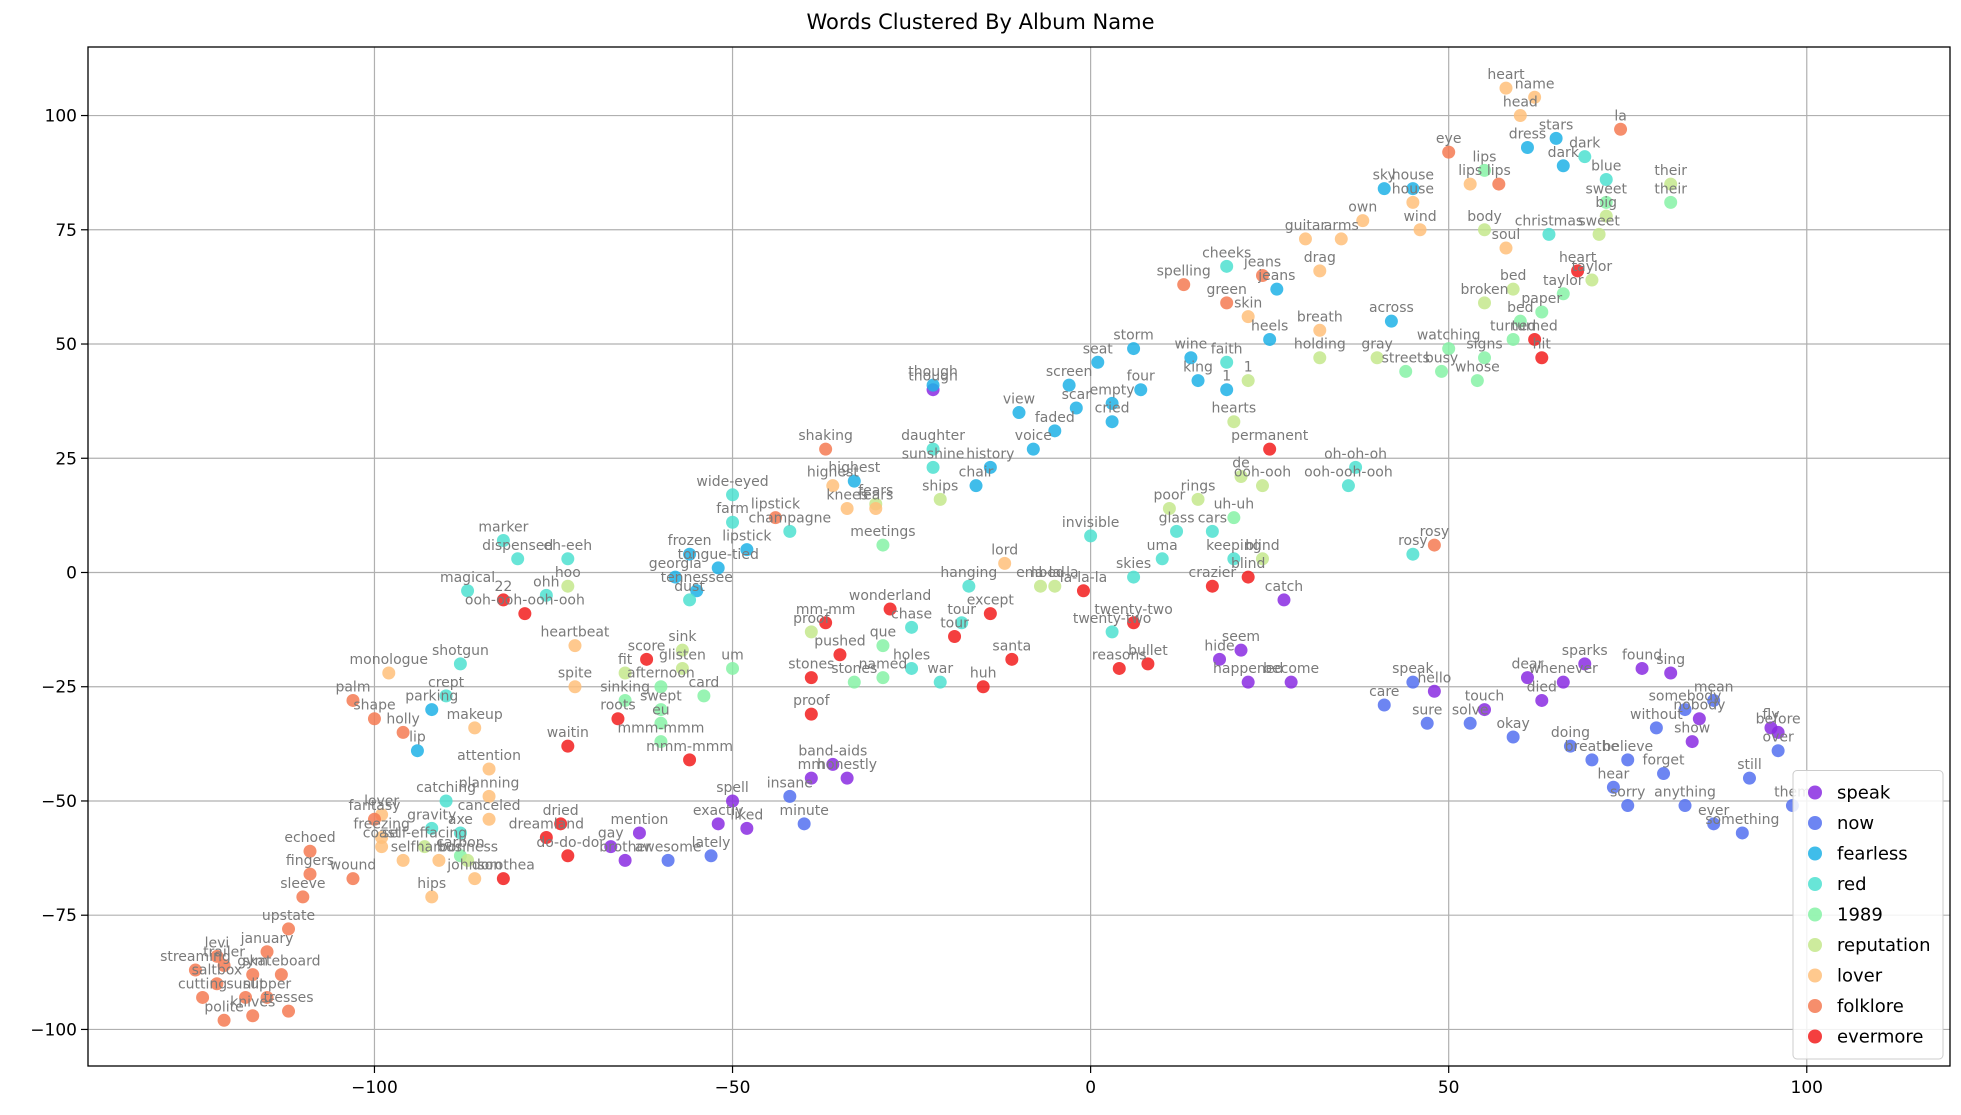  What do you see at coordinates (1019, 400) in the screenshot?
I see `point-label: view` at bounding box center [1019, 400].